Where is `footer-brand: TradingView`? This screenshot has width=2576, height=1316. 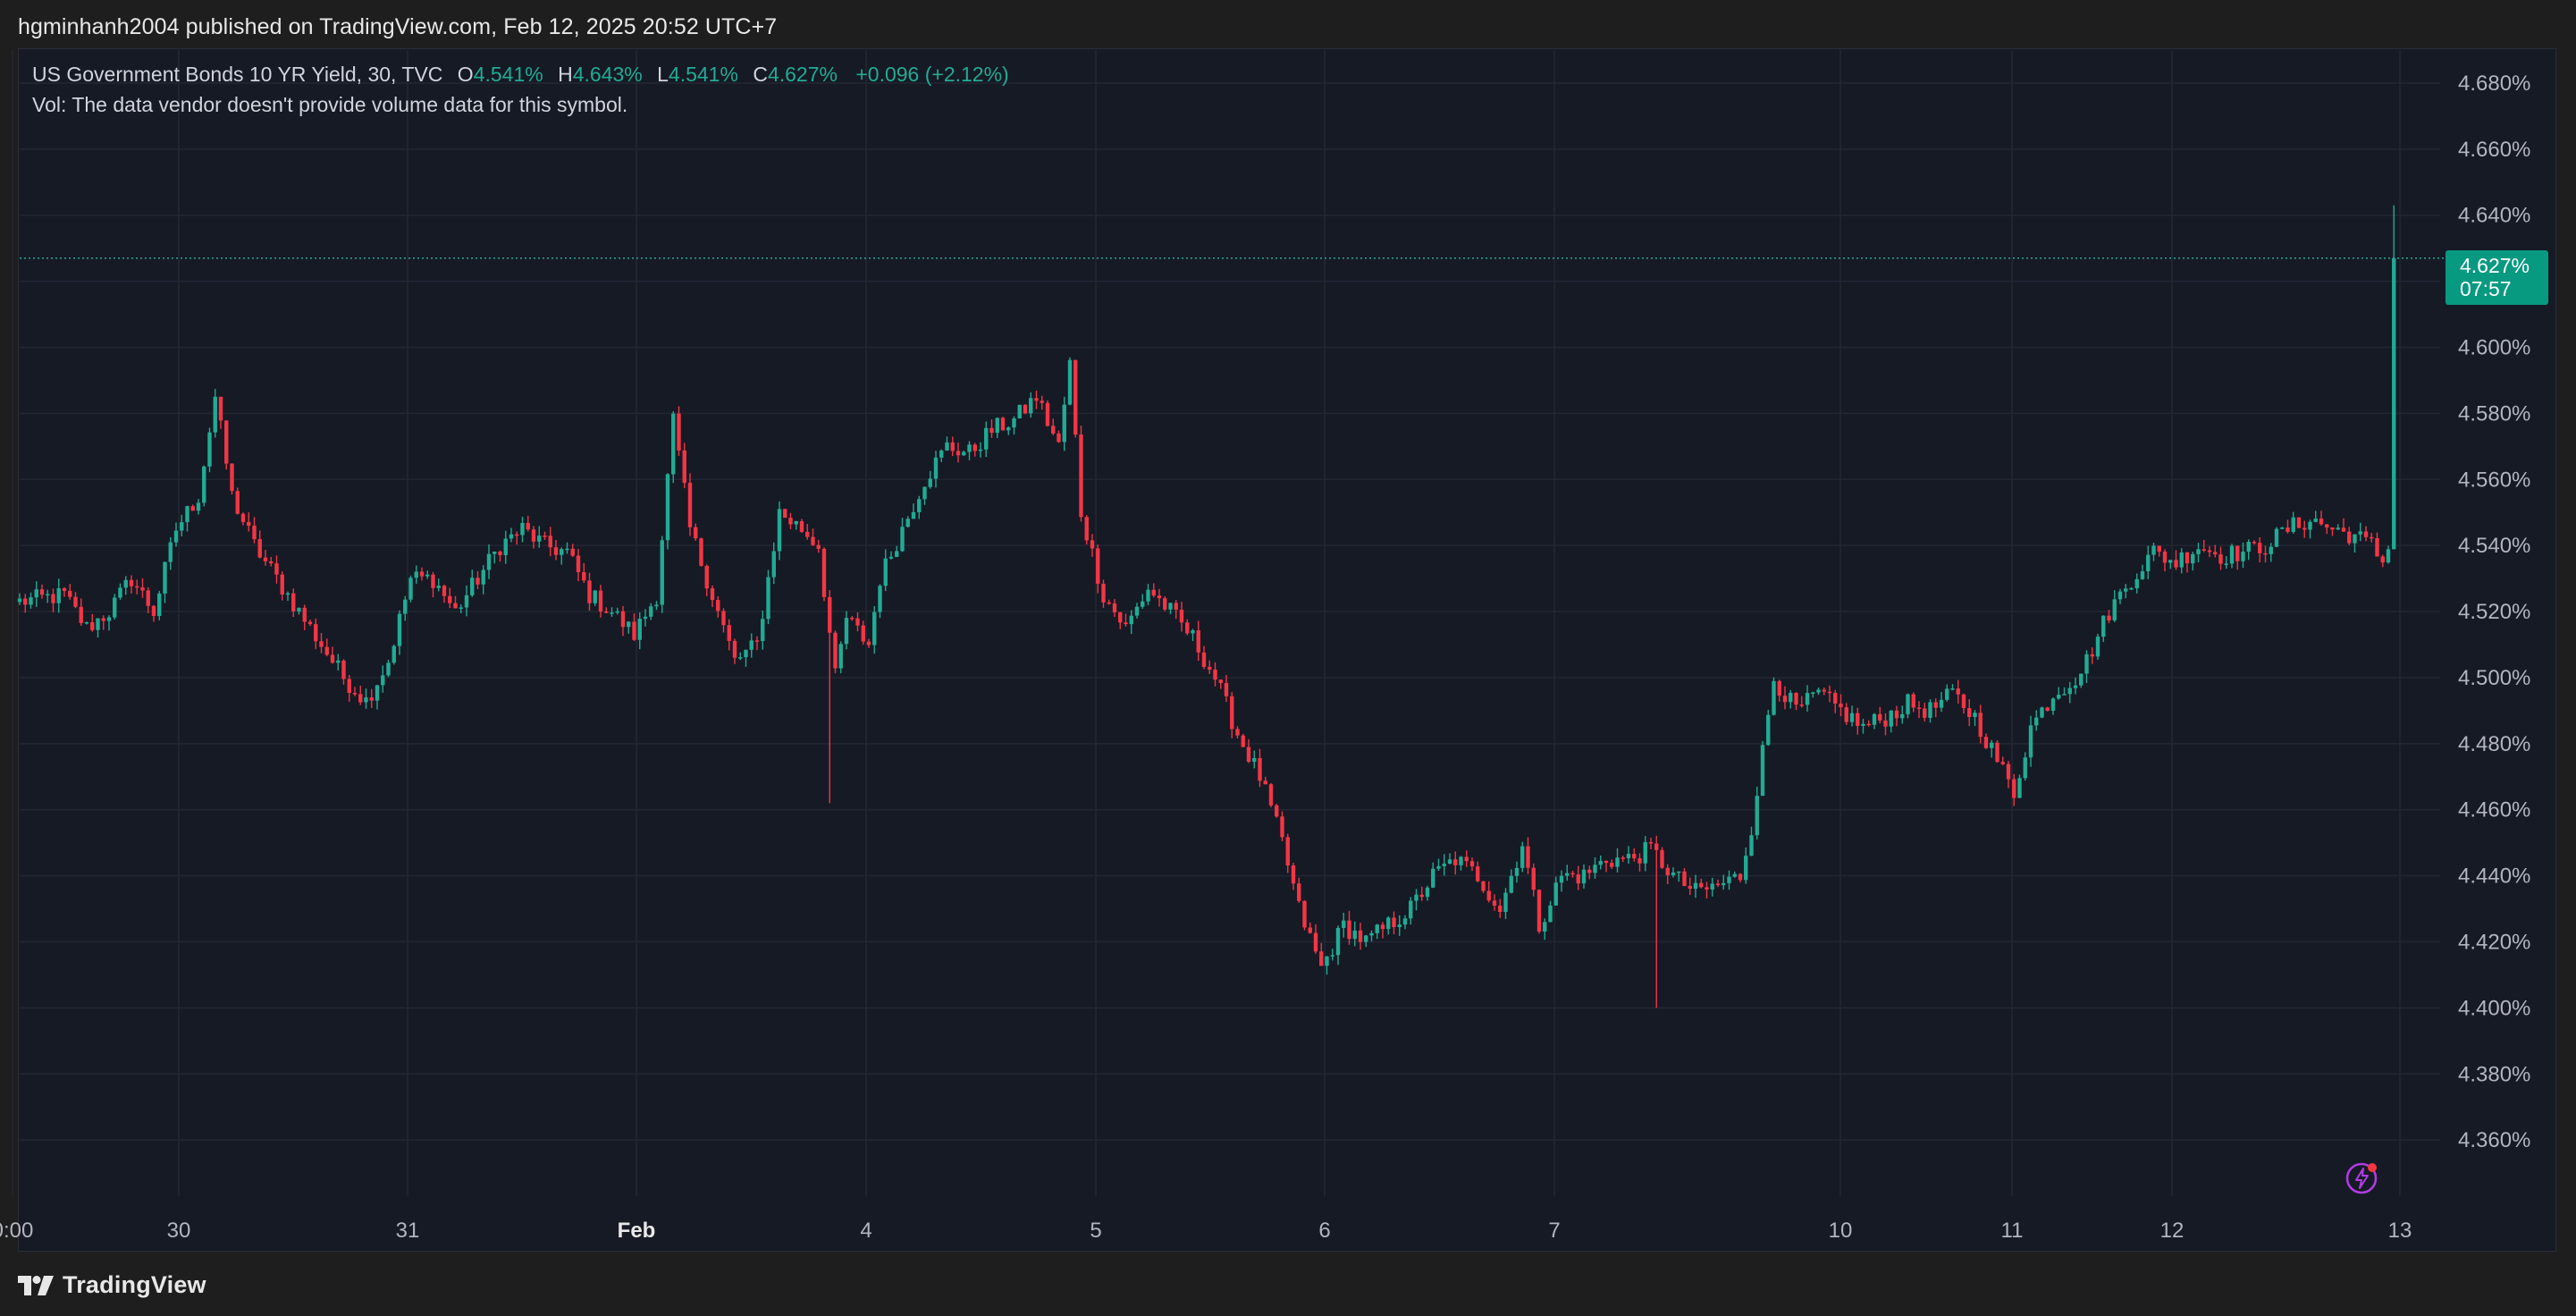 footer-brand: TradingView is located at coordinates (112, 1285).